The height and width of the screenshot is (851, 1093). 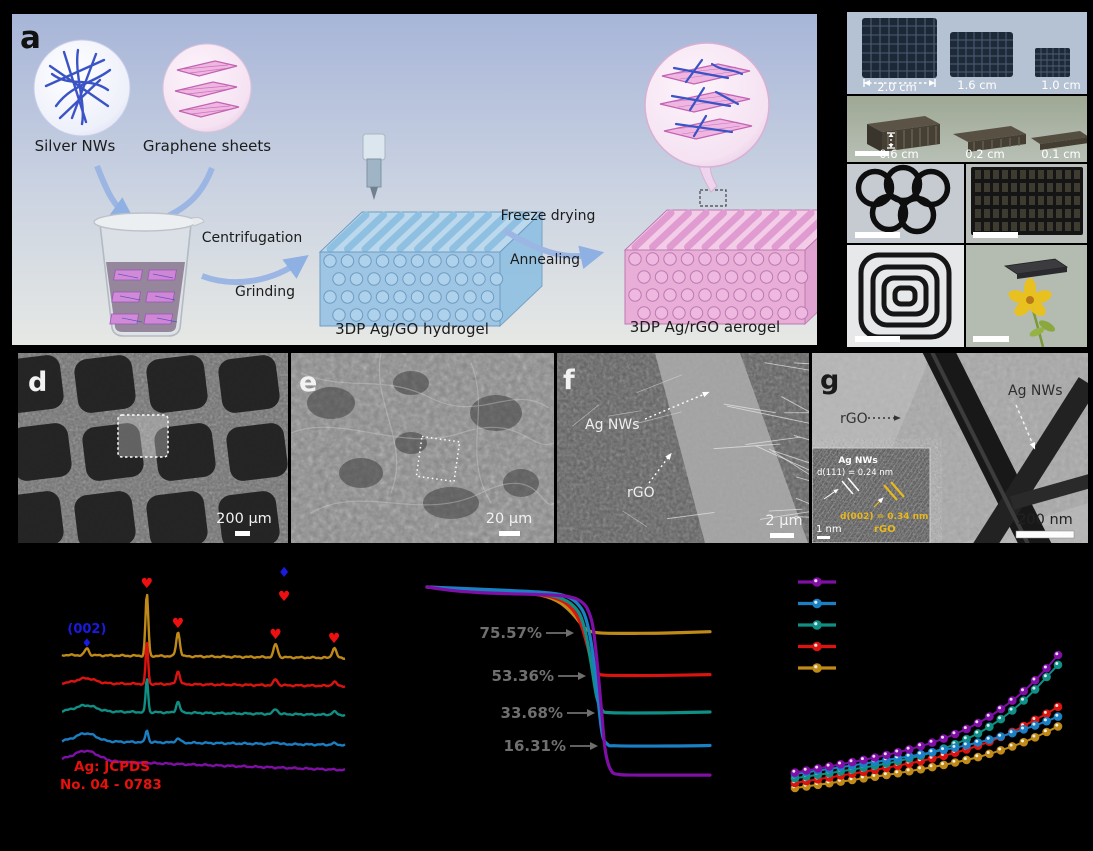 What do you see at coordinates (75, 146) in the screenshot?
I see `silver-nws-label: Silver NWs` at bounding box center [75, 146].